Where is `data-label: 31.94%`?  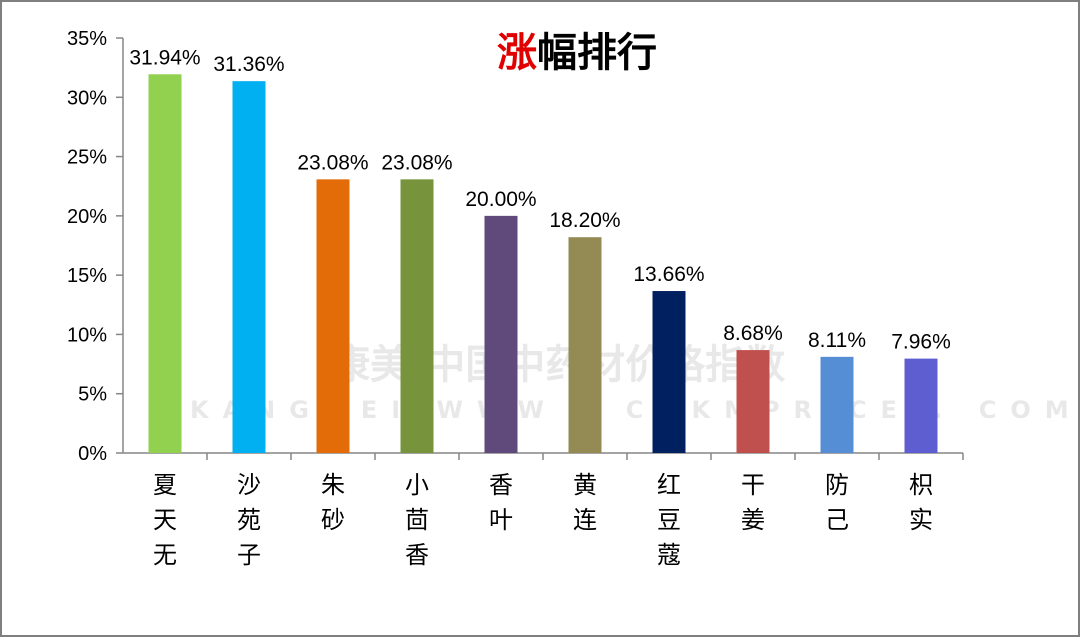 data-label: 31.94% is located at coordinates (164, 57).